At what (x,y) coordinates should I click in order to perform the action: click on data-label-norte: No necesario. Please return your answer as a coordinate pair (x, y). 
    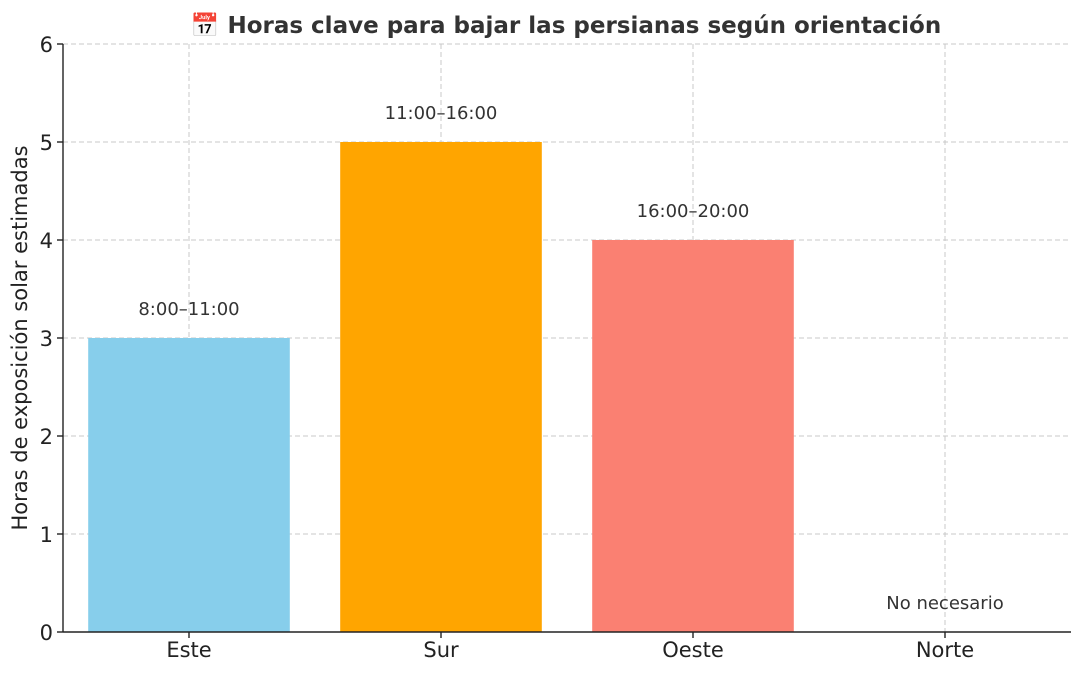
    Looking at the image, I should click on (944, 603).